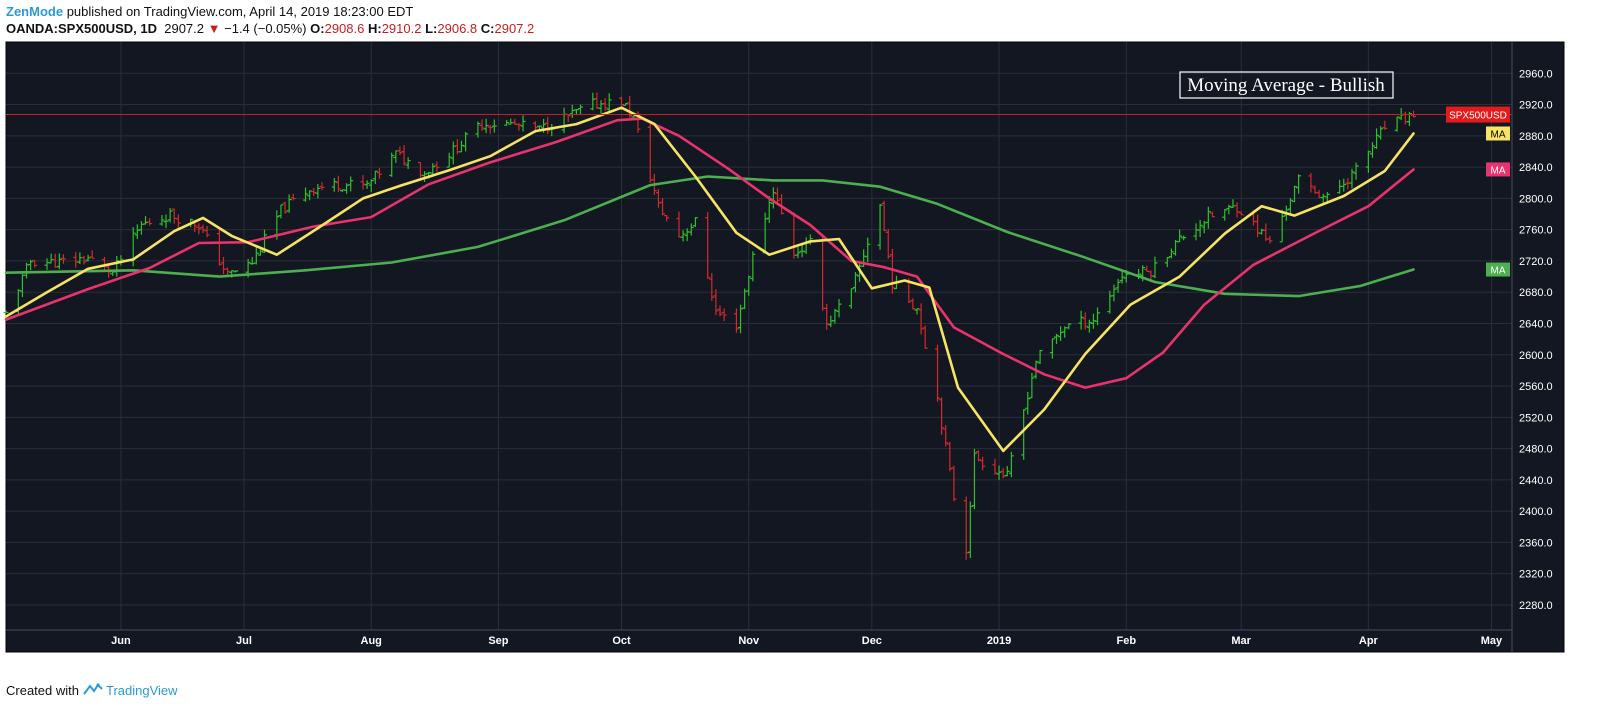  I want to click on x-tick-label: Dec, so click(872, 641).